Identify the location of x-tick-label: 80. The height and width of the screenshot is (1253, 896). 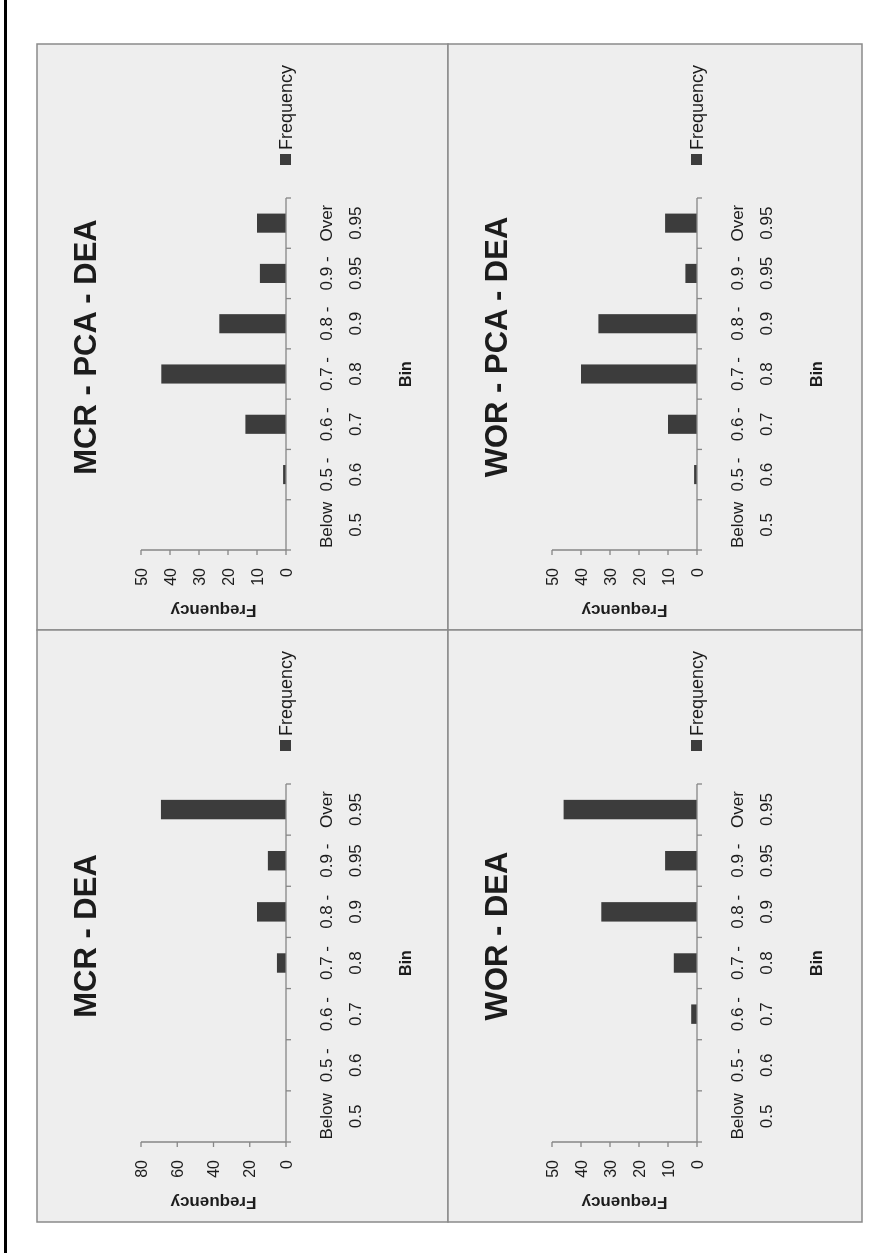
(141, 1168).